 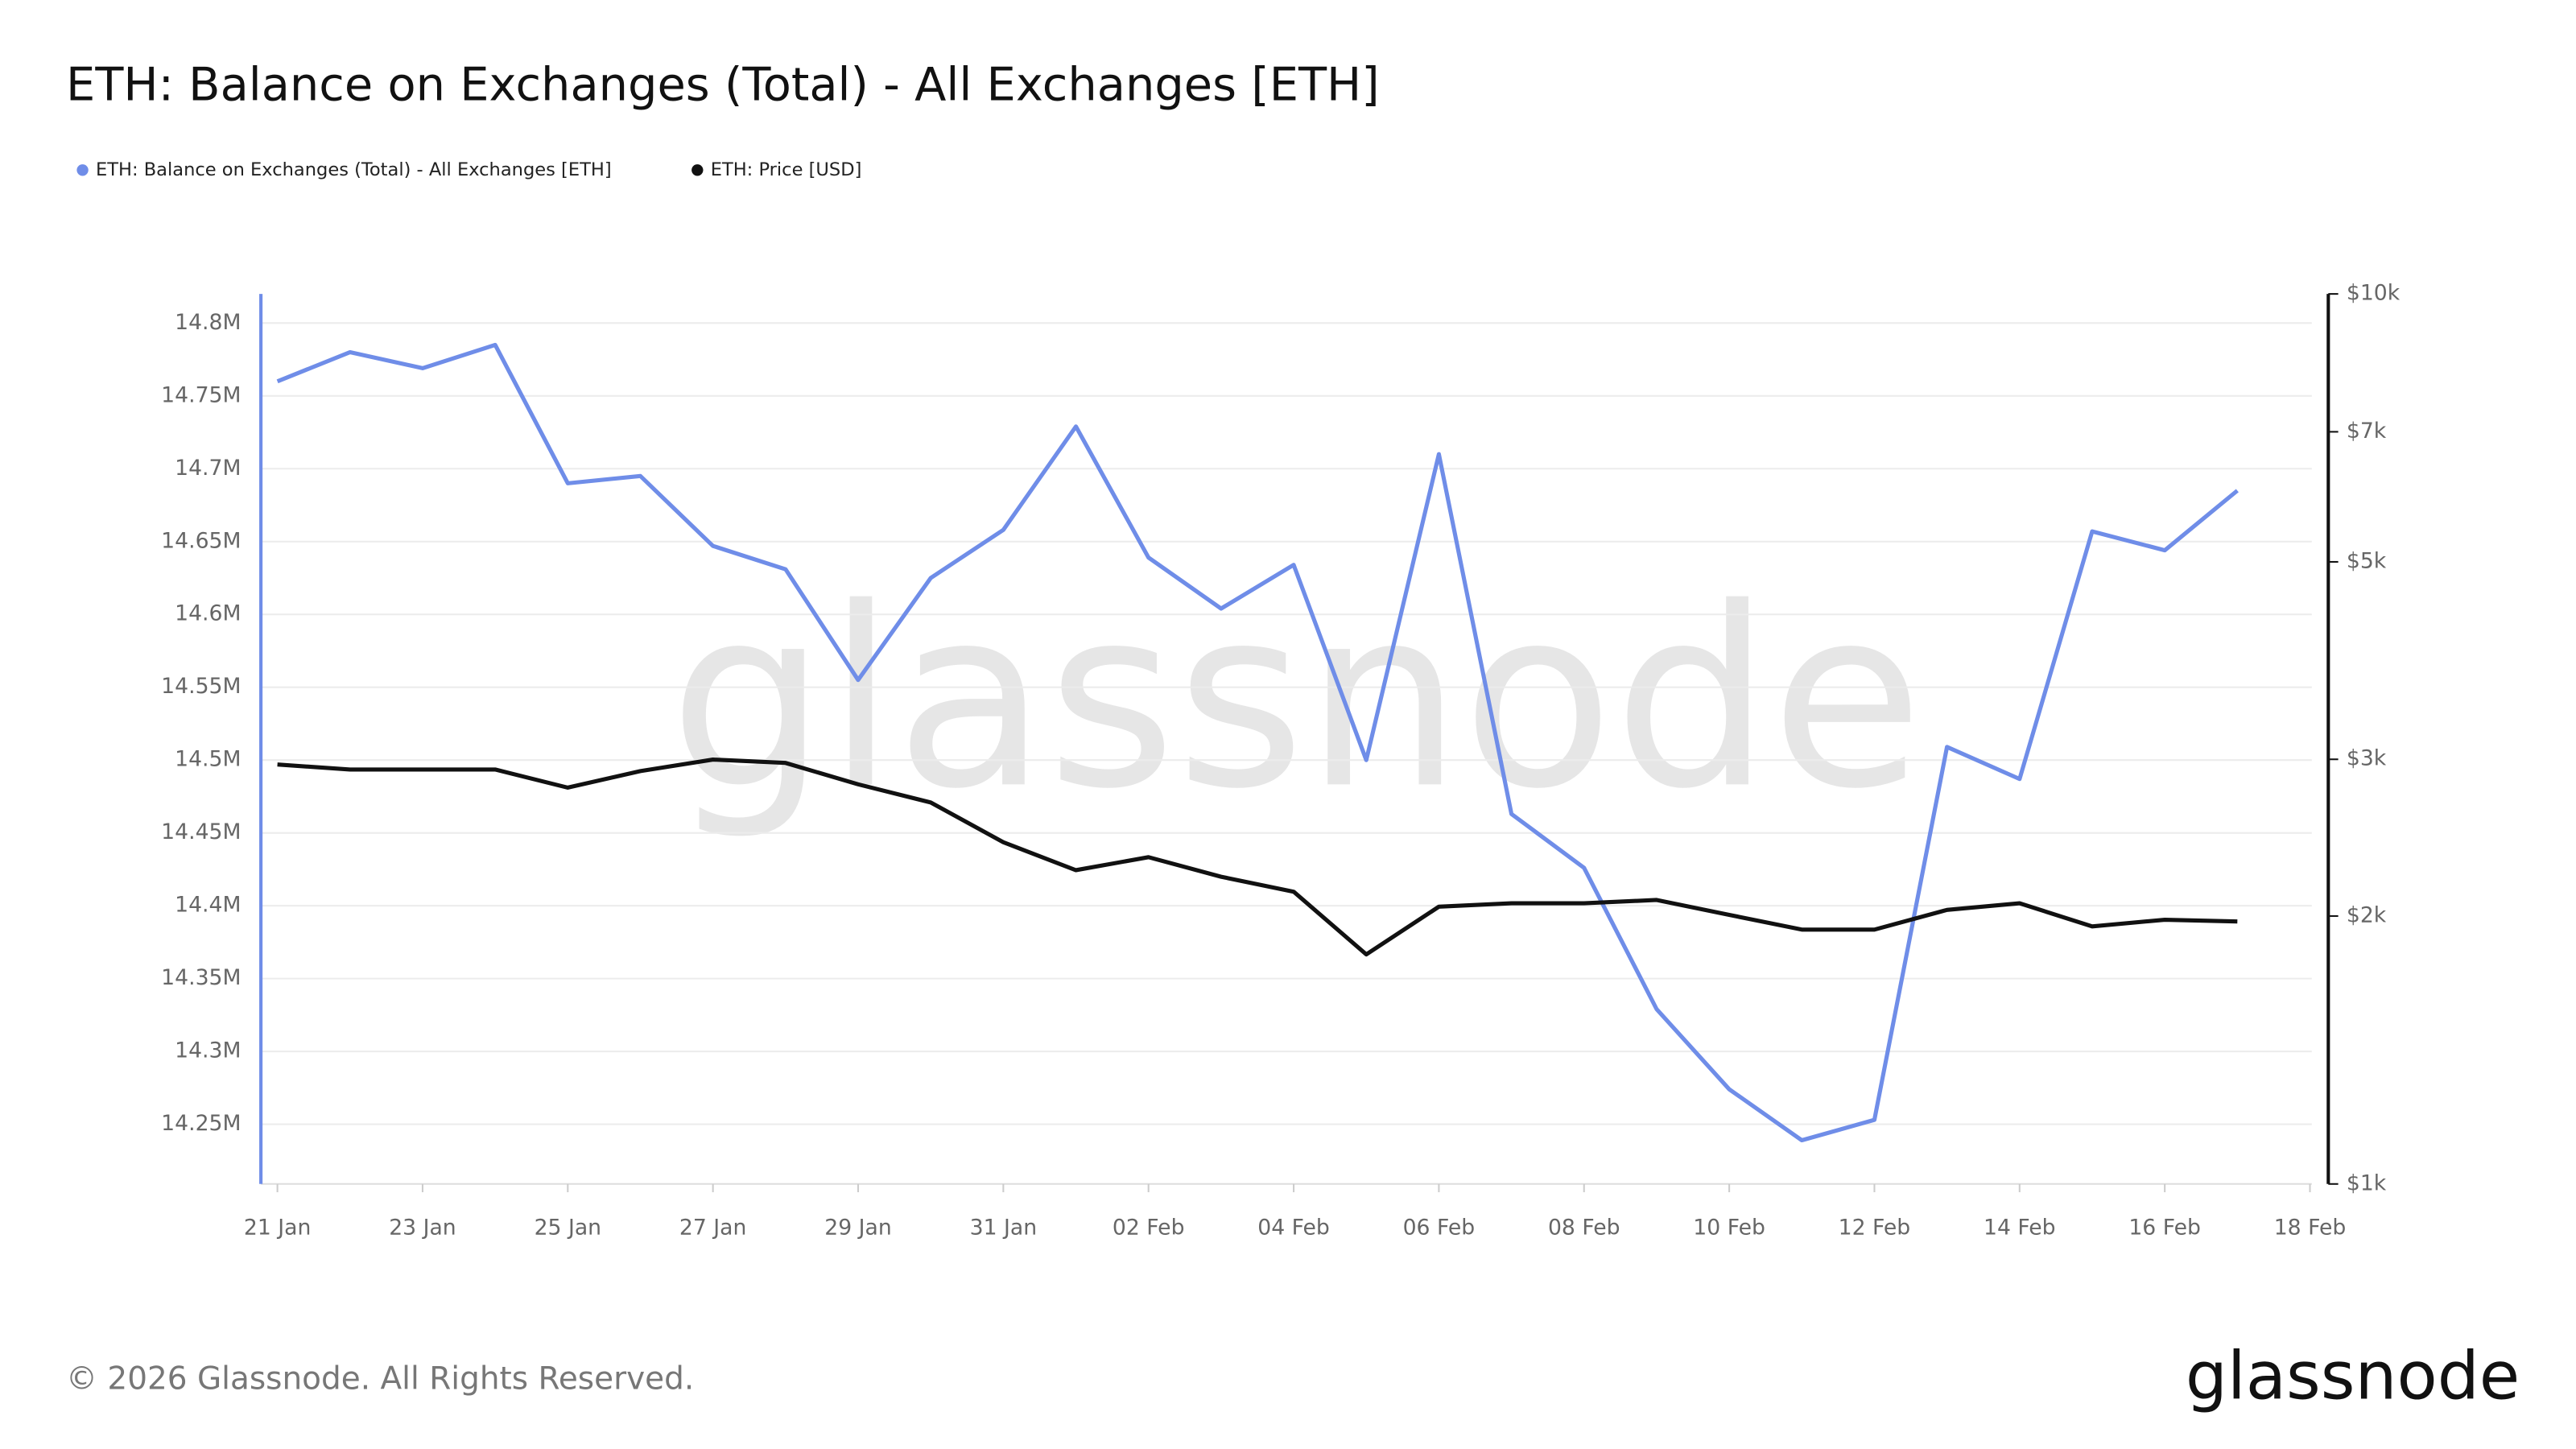 What do you see at coordinates (857, 1228) in the screenshot?
I see `x-tick-label: 29 Jan` at bounding box center [857, 1228].